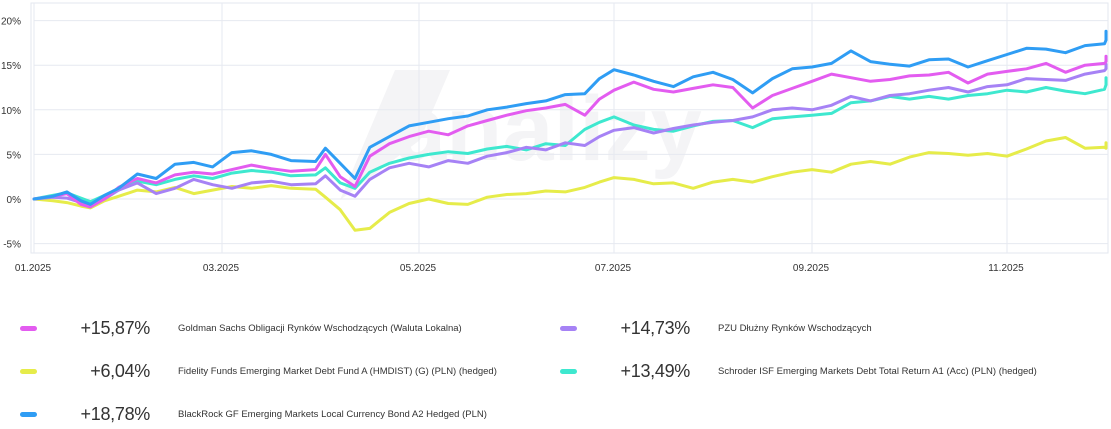 The width and height of the screenshot is (1111, 429). Describe the element at coordinates (1006, 268) in the screenshot. I see `x-tick-label: 11.2025` at that location.